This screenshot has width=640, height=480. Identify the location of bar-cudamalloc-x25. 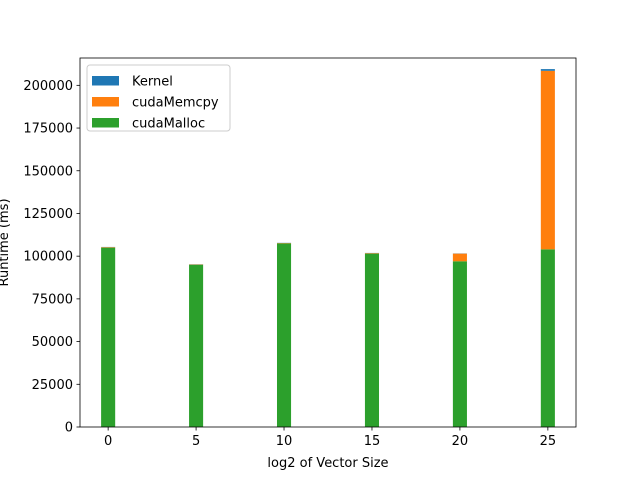
(547, 338).